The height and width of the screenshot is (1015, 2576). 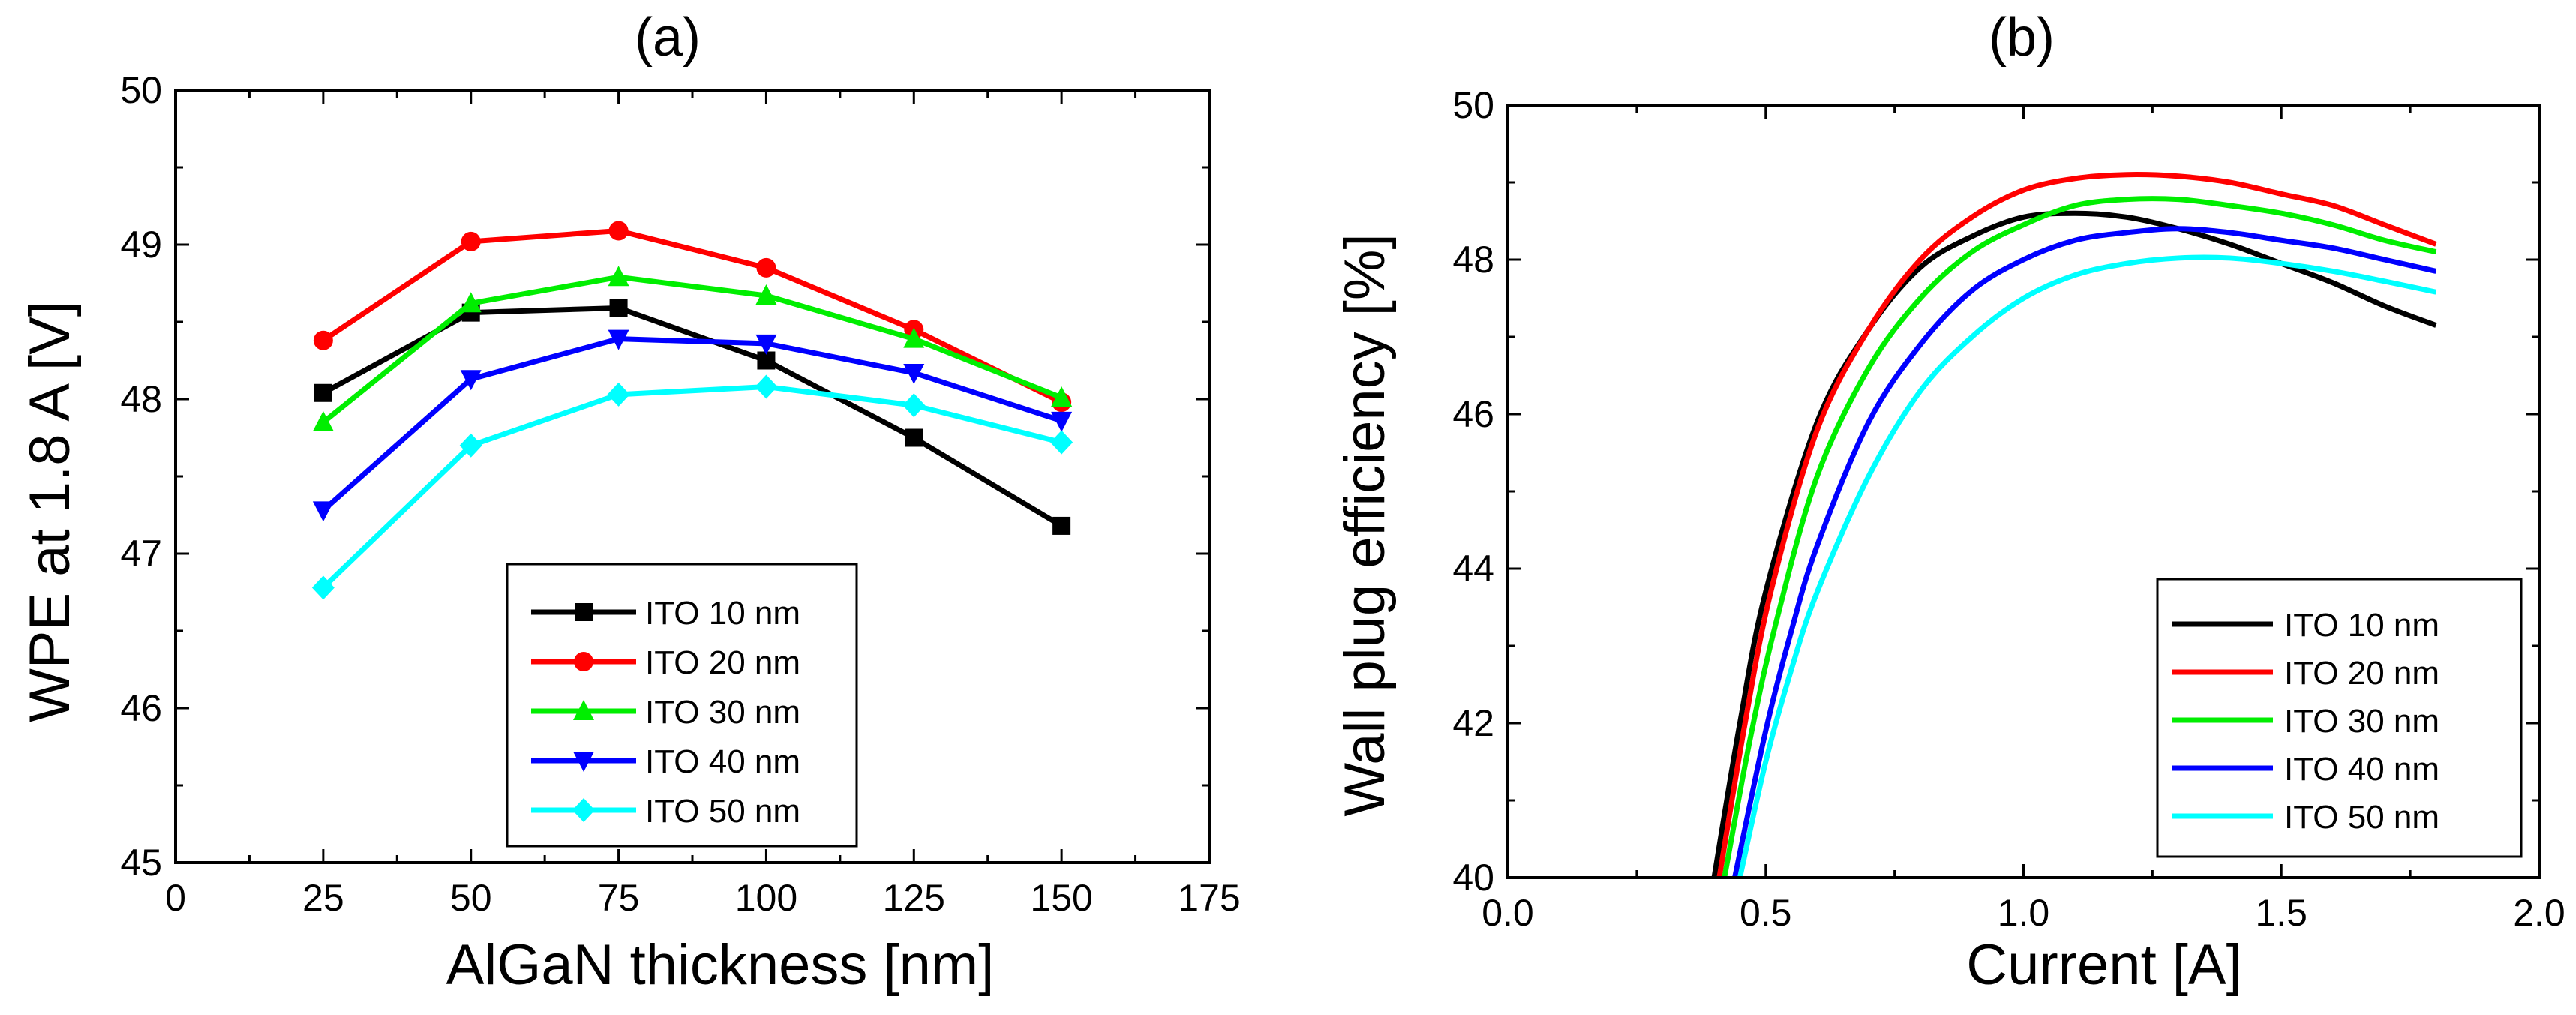 What do you see at coordinates (668, 38) in the screenshot?
I see `chart-a-title: (a)` at bounding box center [668, 38].